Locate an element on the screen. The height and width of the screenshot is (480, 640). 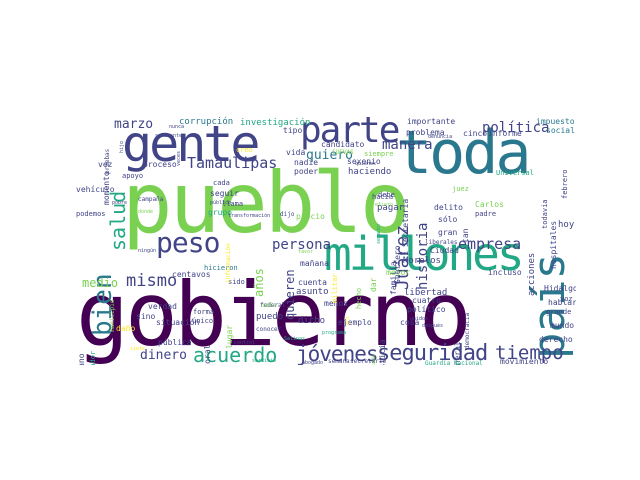
word: forma is located at coordinates (204, 312).